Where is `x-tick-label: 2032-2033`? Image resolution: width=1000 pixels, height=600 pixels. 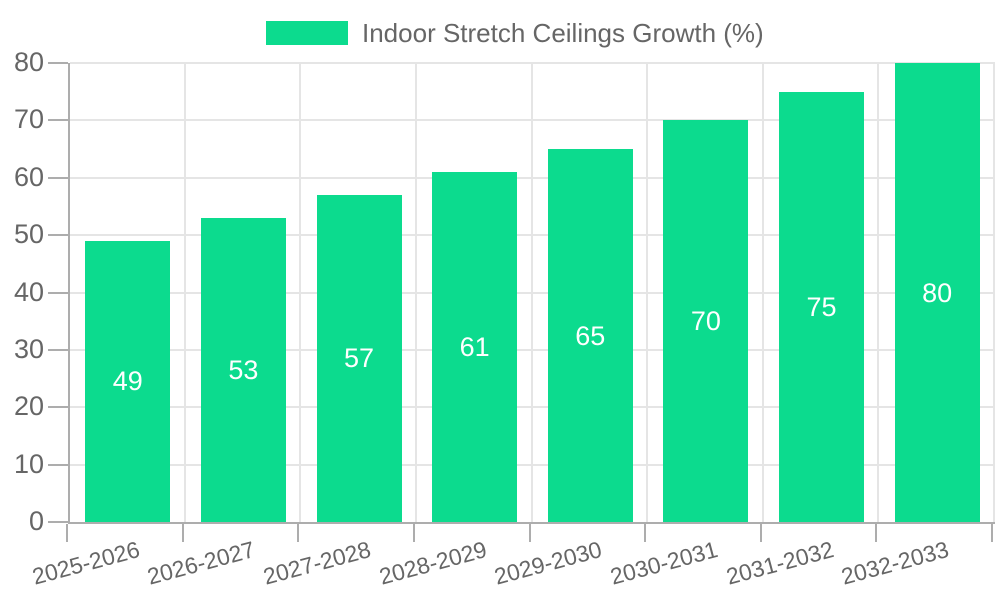
x-tick-label: 2032-2033 is located at coordinates (895, 563).